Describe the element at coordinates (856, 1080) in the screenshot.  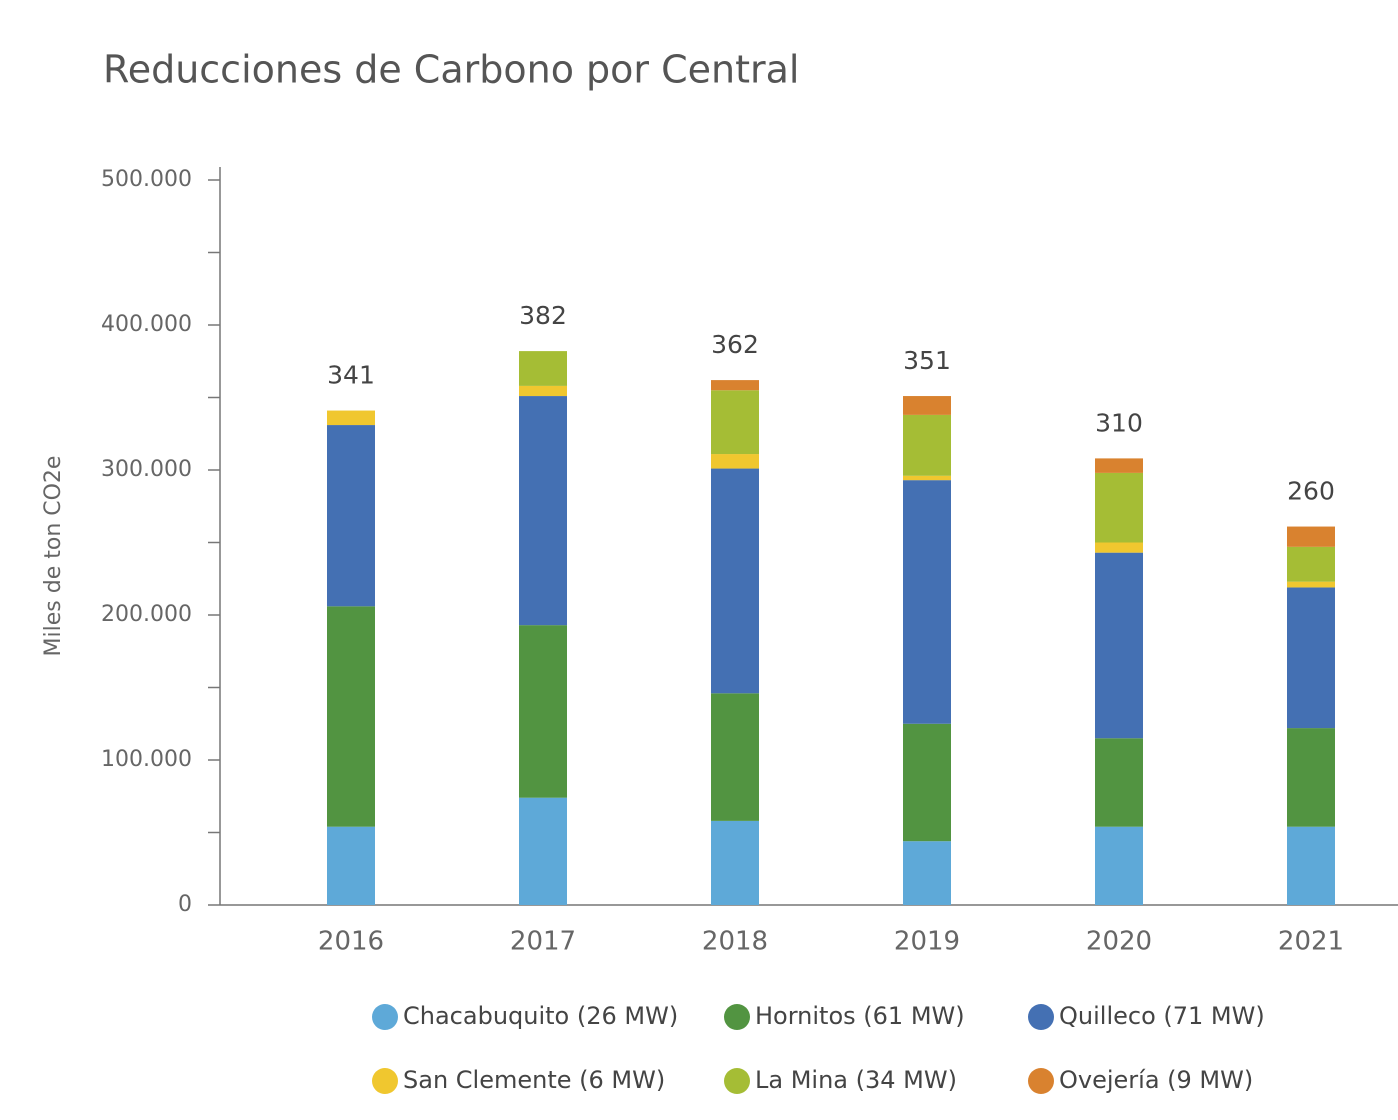
I see `legend-label: La Mina (34 MW)` at that location.